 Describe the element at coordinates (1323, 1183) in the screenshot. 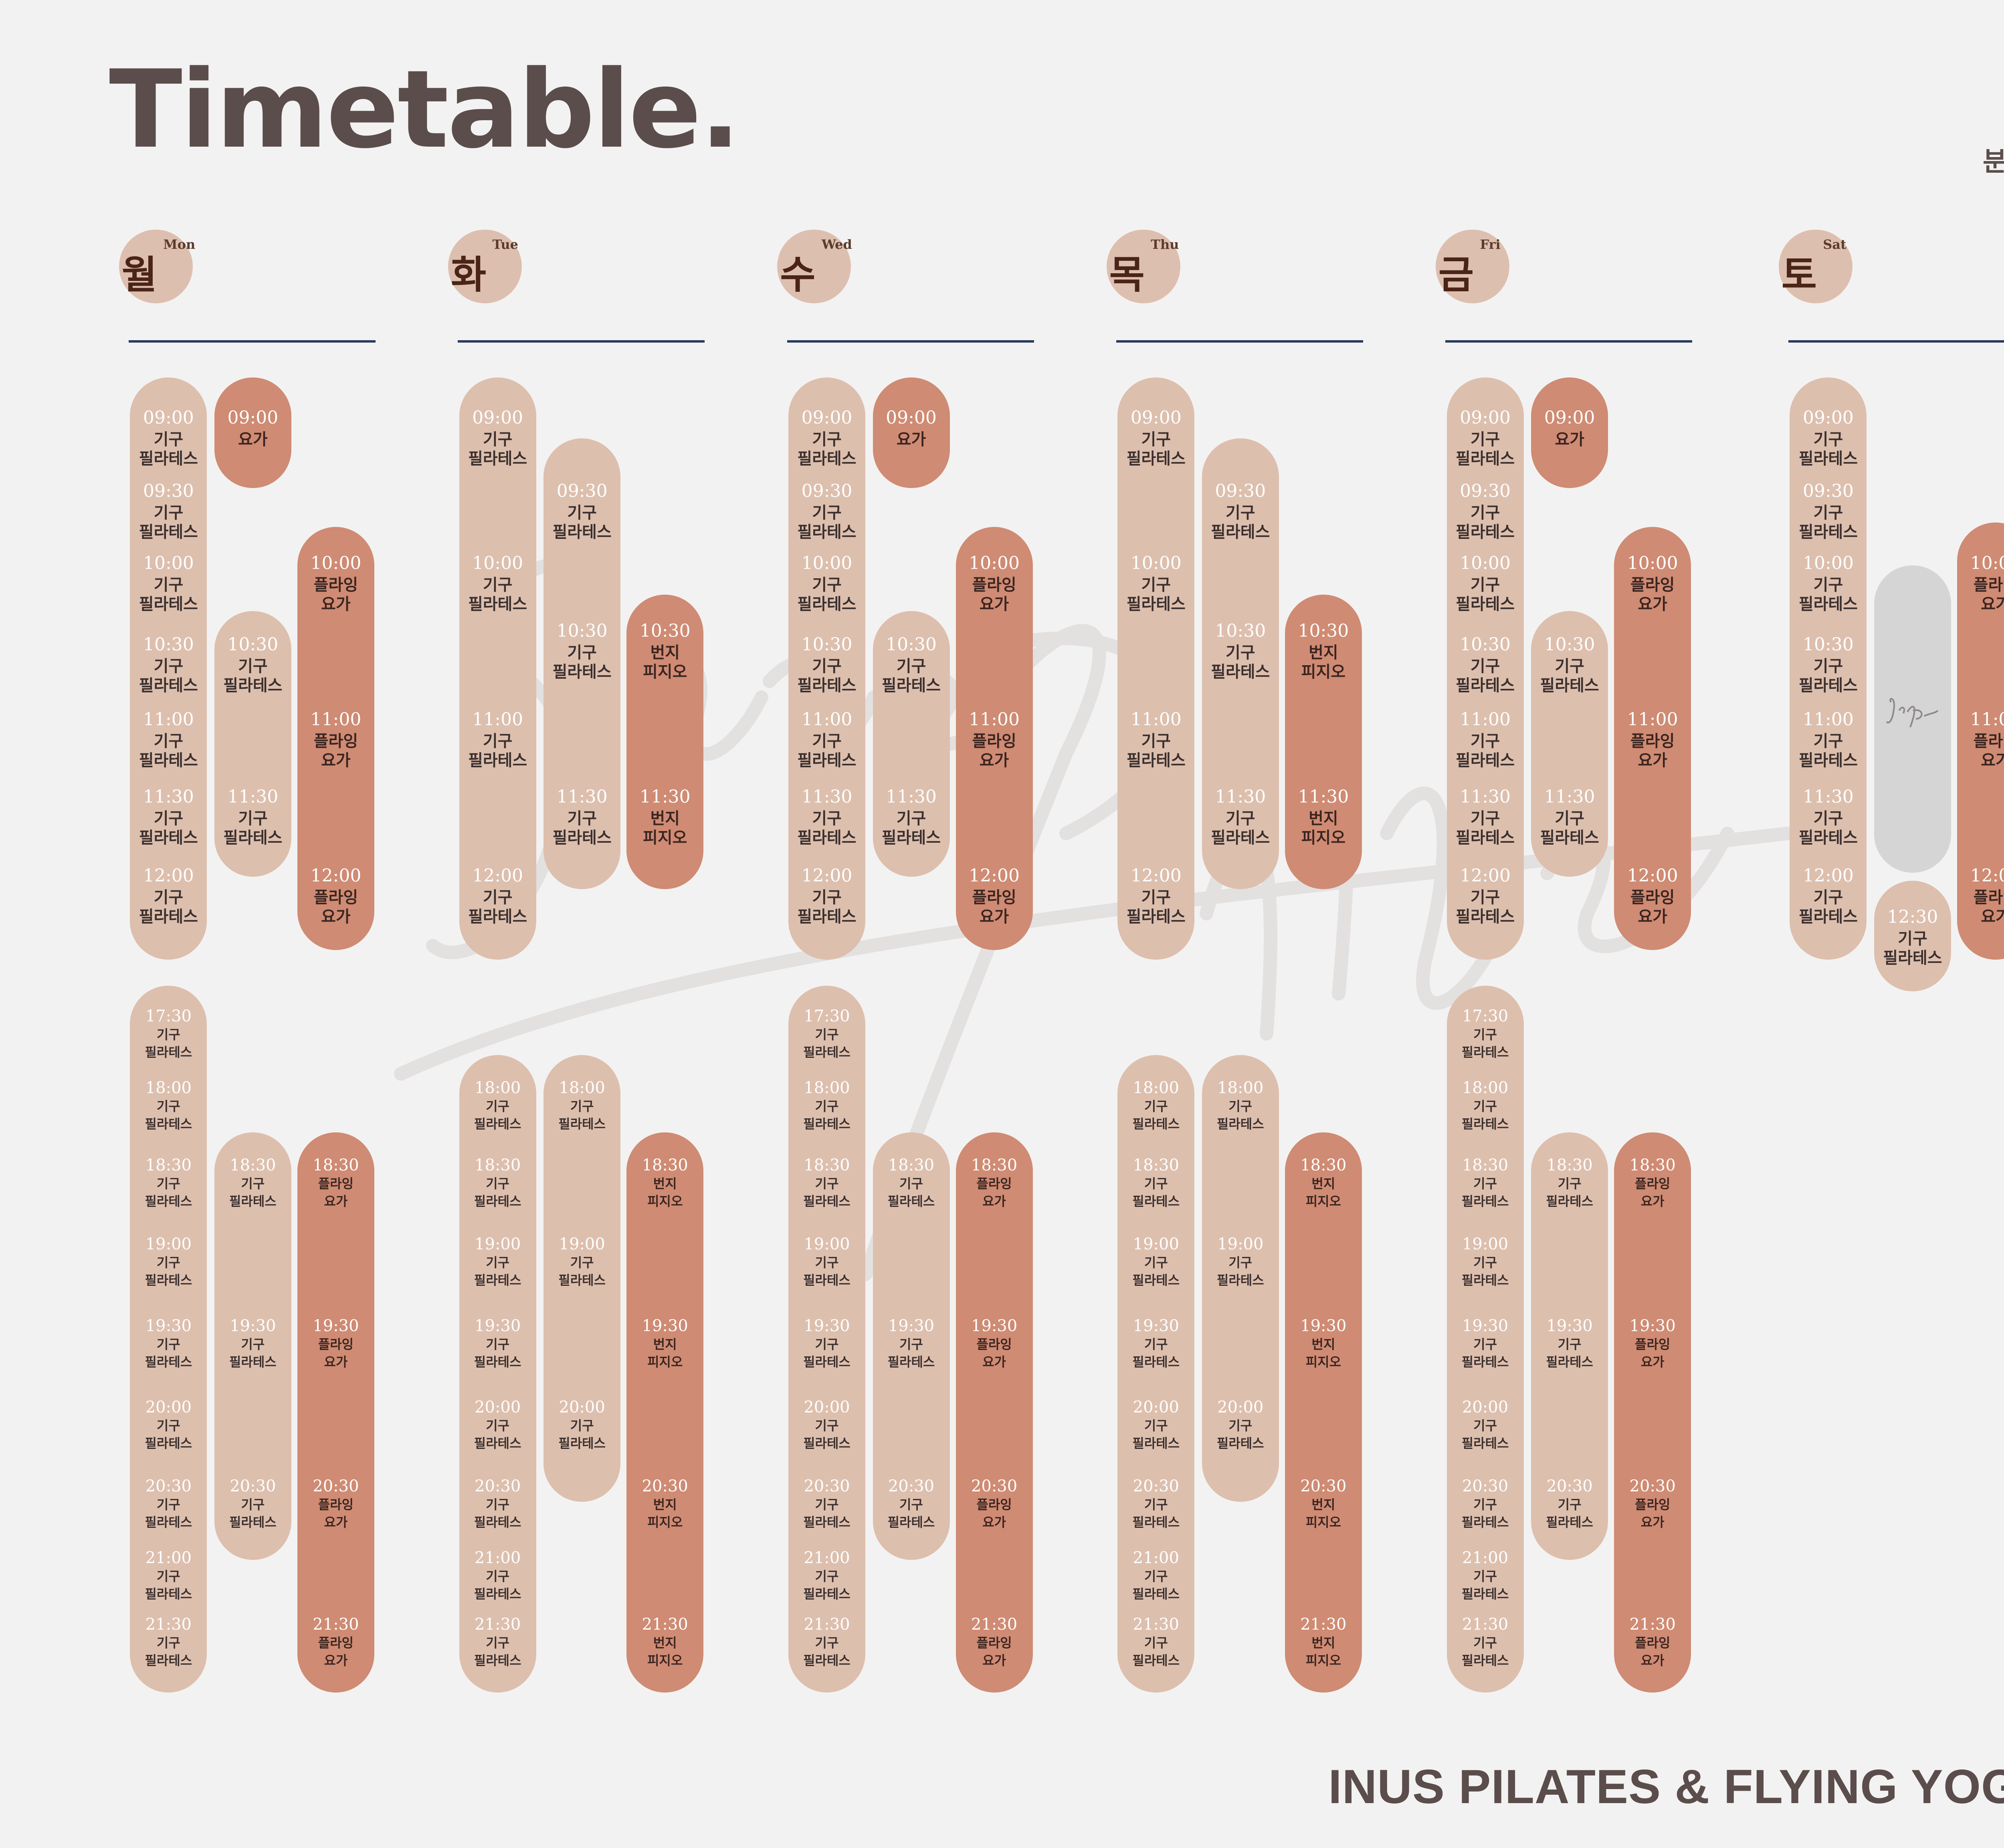

I see `class-entry: 18:30 번지 피지오` at that location.